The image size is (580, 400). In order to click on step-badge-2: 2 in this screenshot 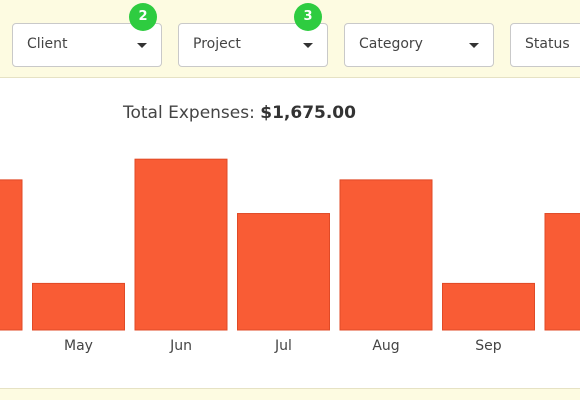, I will do `click(143, 17)`.